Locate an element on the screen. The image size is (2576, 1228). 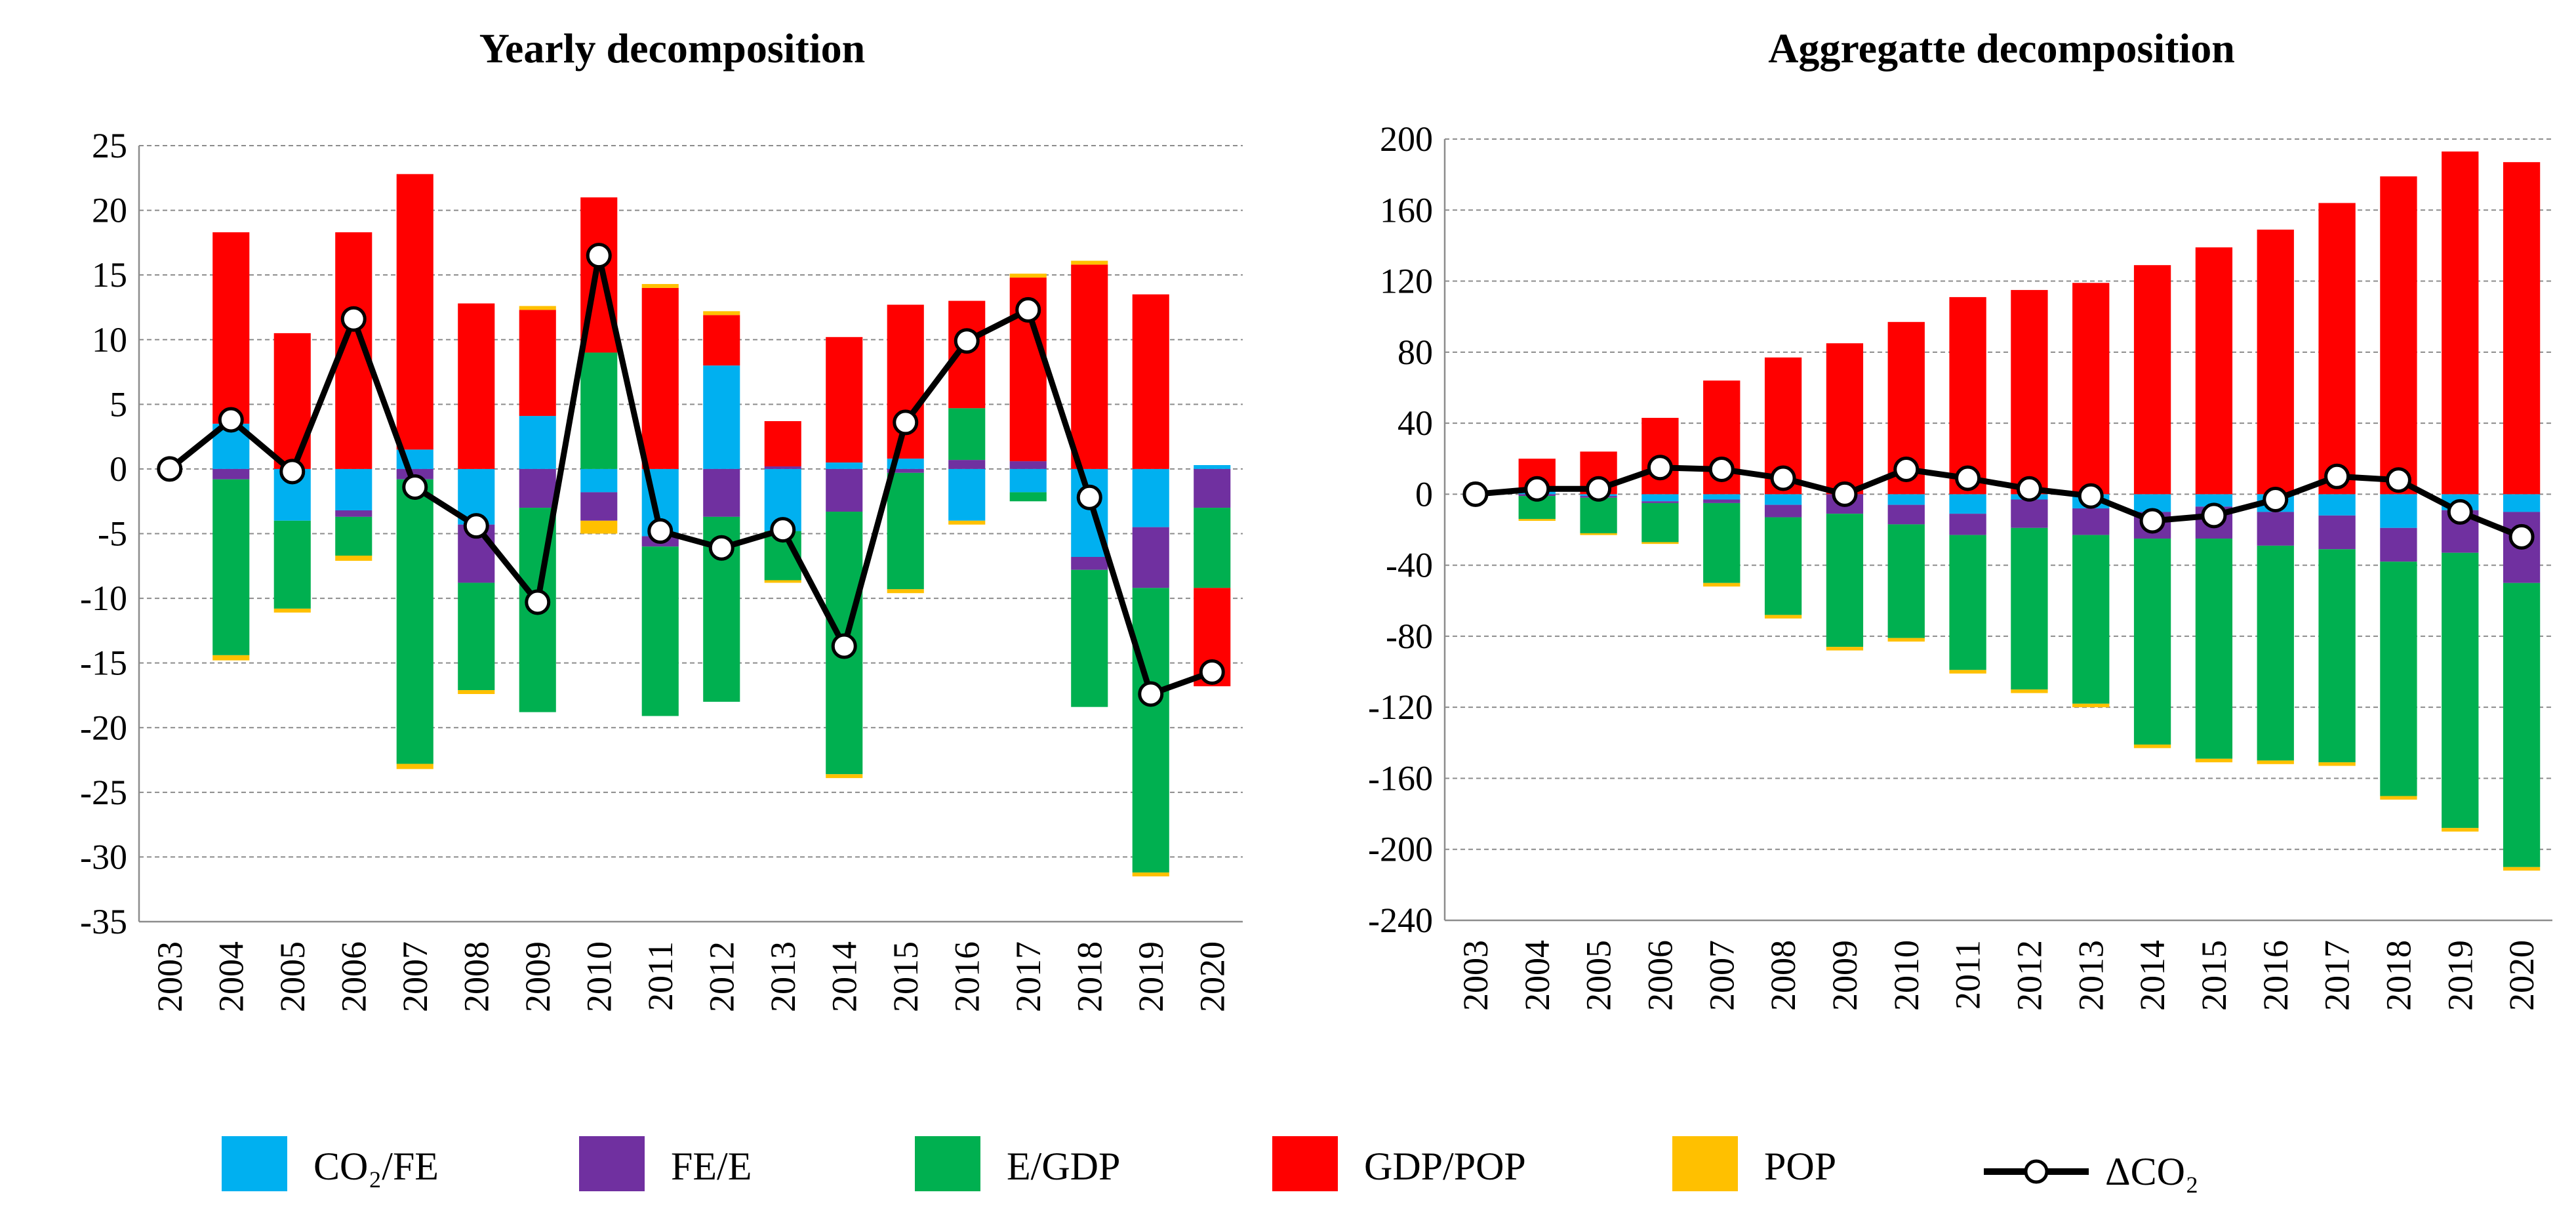
legend-swatch-egdp is located at coordinates (947, 1163).